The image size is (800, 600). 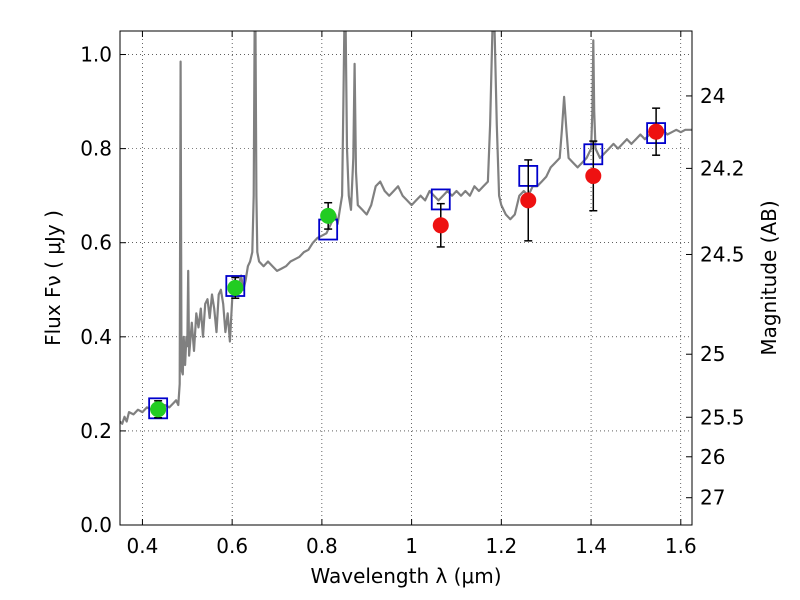 What do you see at coordinates (411, 546) in the screenshot?
I see `x-tick-label: 1` at bounding box center [411, 546].